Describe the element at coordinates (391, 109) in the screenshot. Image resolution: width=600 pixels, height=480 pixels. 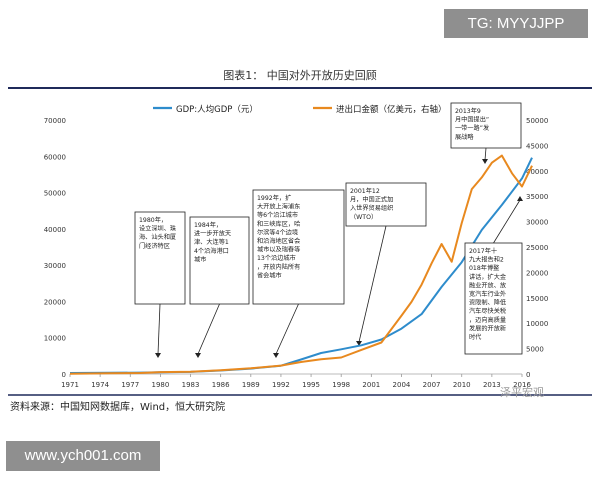
I see `legend-label-trade: 进出口金额（亿美元，右轴）` at that location.